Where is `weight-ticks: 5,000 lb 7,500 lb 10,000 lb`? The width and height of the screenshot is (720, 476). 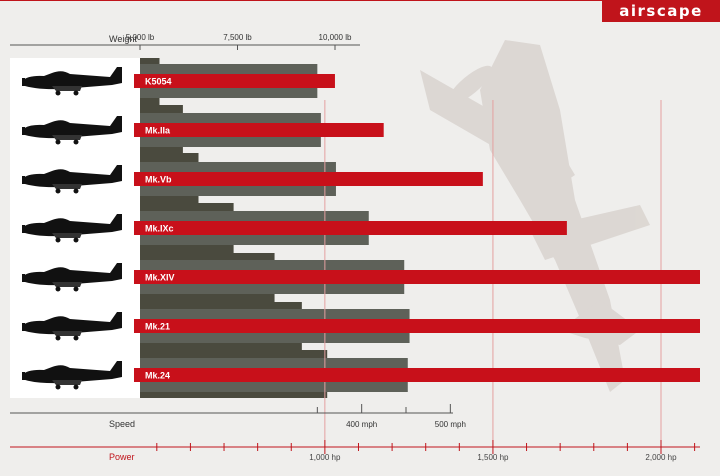 weight-ticks: 5,000 lb 7,500 lb 10,000 lb is located at coordinates (239, 41).